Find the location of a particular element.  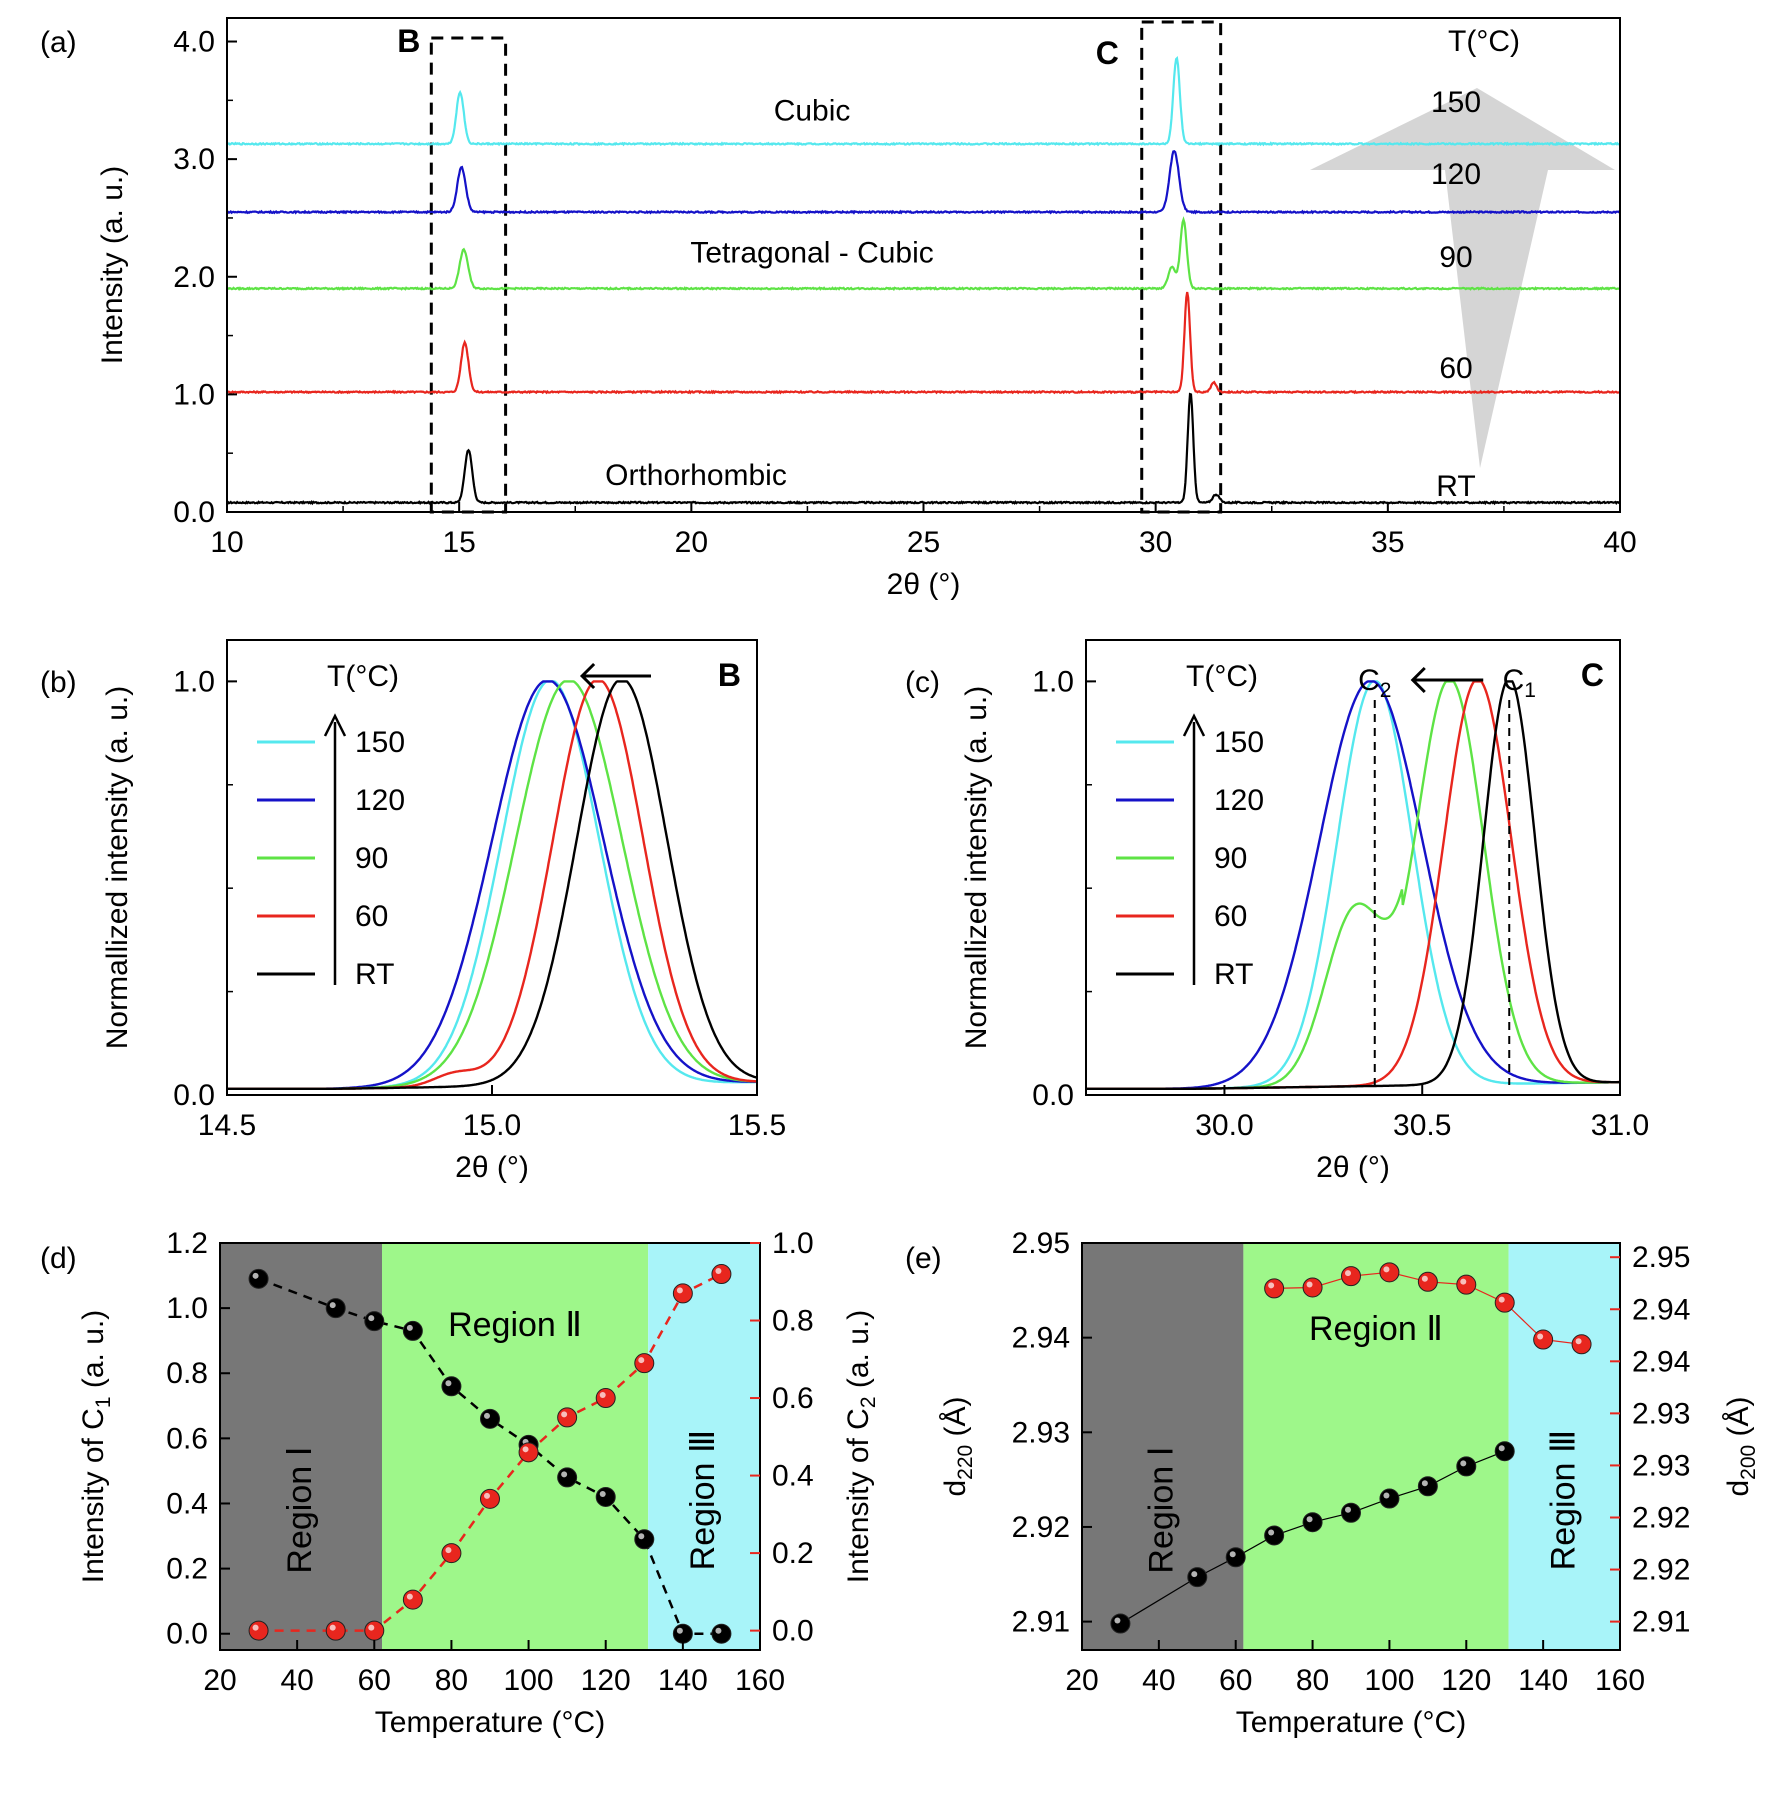

y-axis-a-tick-label: 4.0 is located at coordinates (194, 42).